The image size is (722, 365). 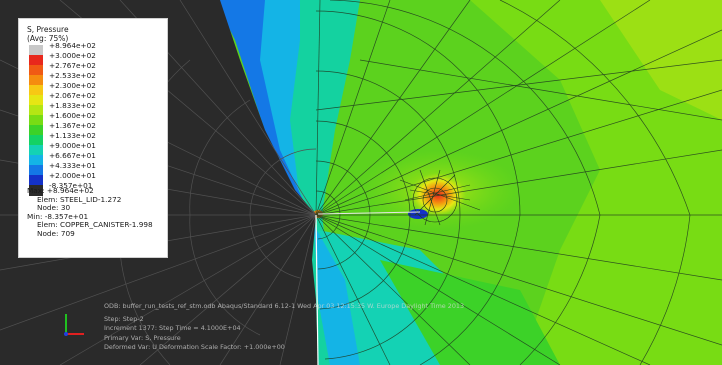 I want to click on interface-line, so click(x=317, y=289).